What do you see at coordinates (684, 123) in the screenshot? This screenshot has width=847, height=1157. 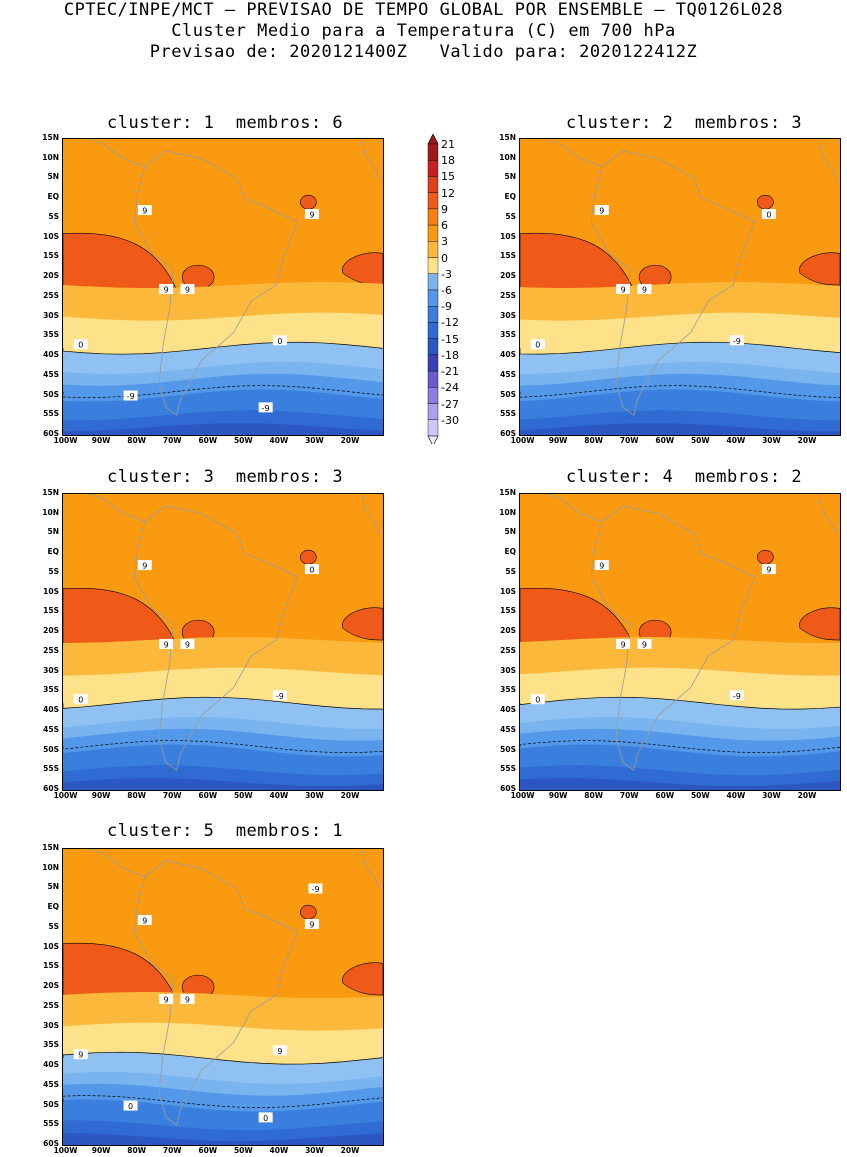 I see `panel-title-cluster-2: cluster: 2 membros: 3` at bounding box center [684, 123].